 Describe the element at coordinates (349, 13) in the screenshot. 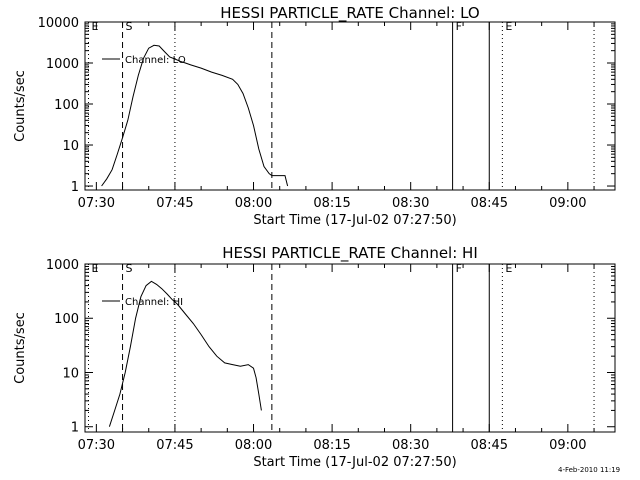

I see `chart-title: HESSI PARTICLE_RATE Channel: LO` at that location.